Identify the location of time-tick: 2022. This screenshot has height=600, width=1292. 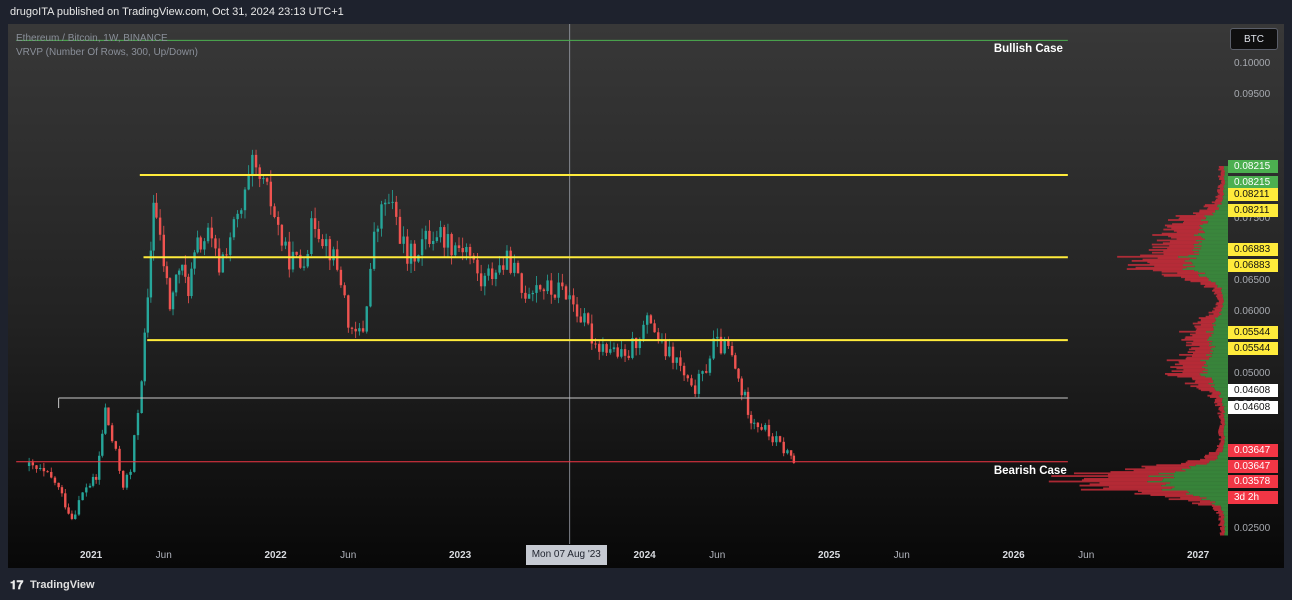
(275, 555).